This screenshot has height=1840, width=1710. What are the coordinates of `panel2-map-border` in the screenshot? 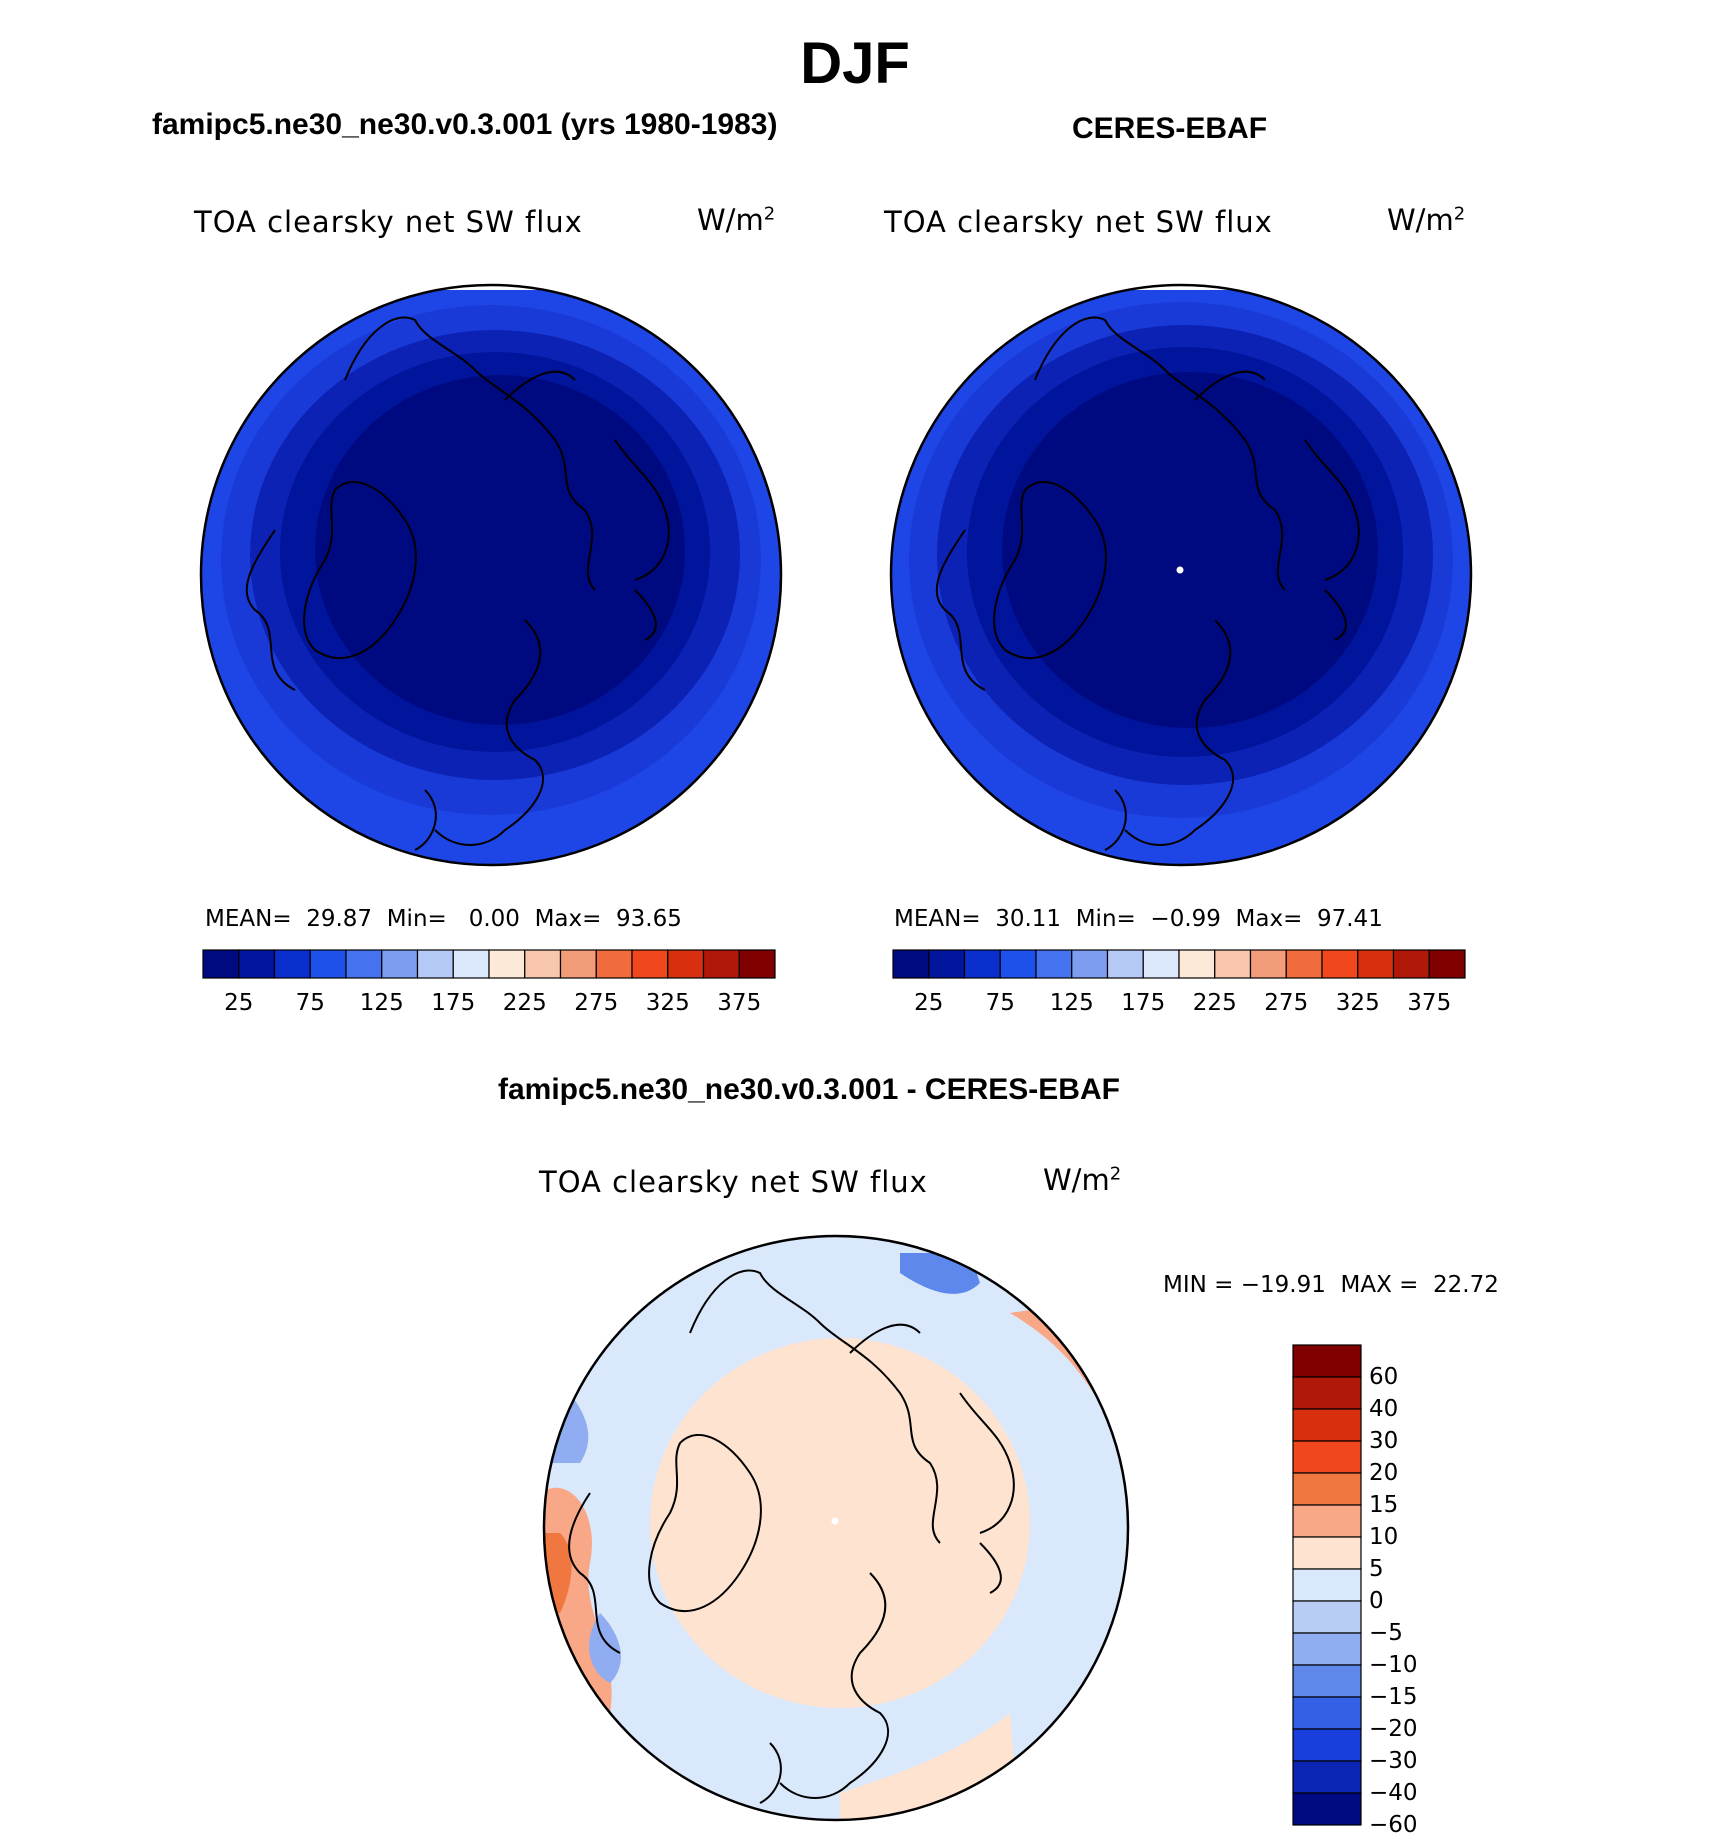 It's located at (1181, 575).